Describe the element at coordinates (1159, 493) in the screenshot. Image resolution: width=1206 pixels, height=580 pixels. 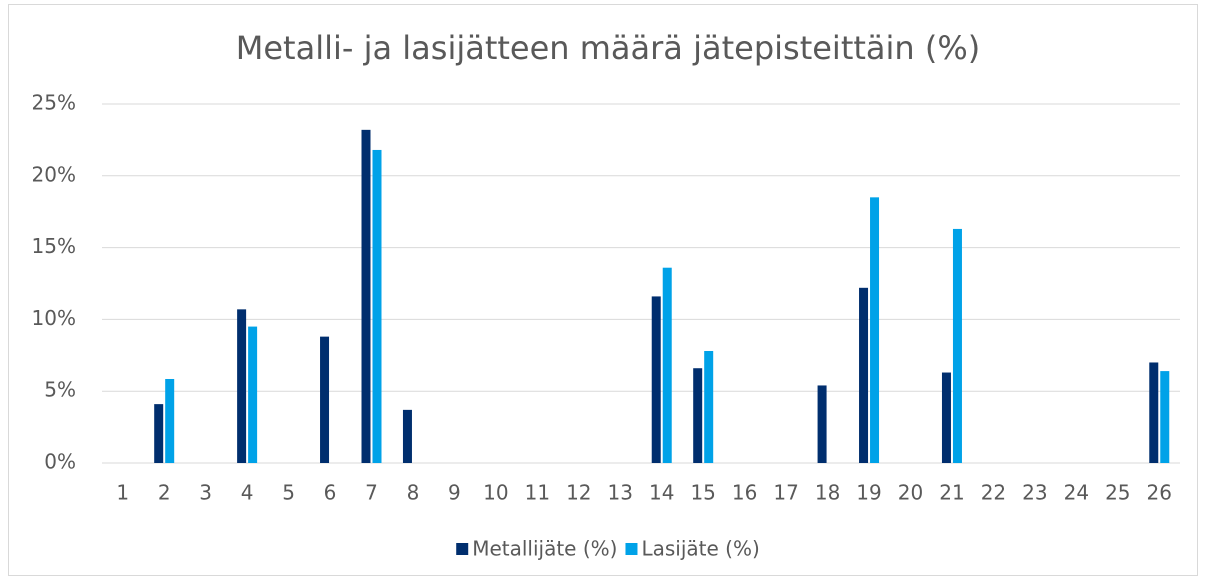
I see `x-tick-label: 26` at that location.